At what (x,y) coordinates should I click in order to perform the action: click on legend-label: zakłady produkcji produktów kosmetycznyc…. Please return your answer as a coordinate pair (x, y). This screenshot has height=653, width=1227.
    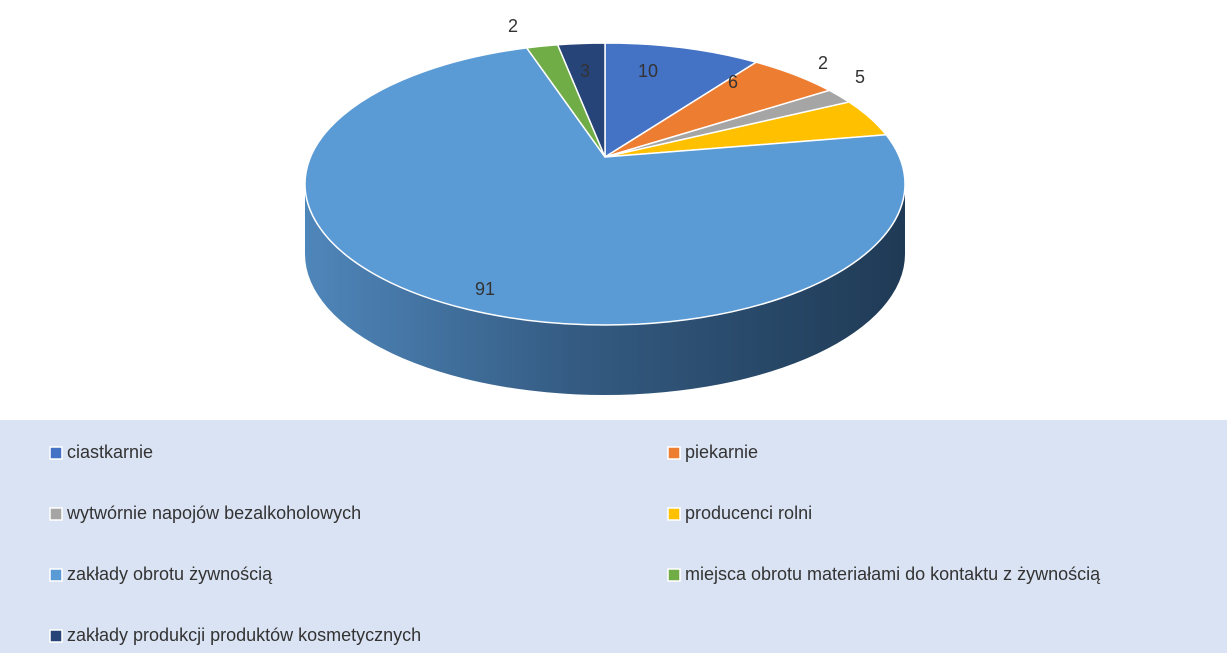
    Looking at the image, I should click on (244, 635).